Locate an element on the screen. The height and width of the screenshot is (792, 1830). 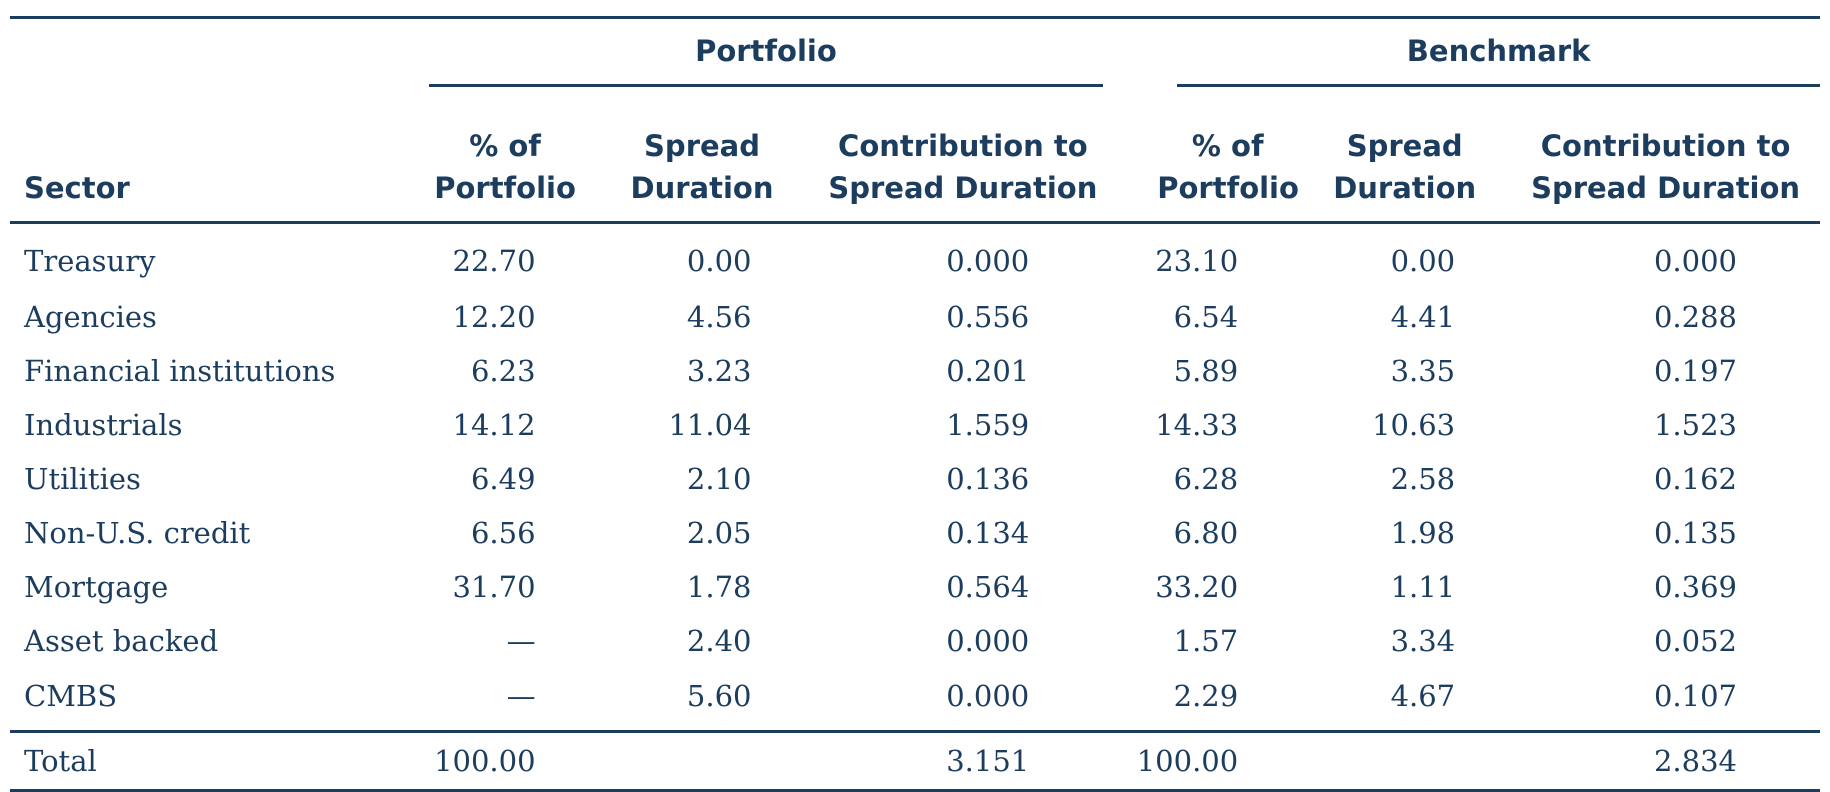
benchmark-pct-cell: 5.89 is located at coordinates (1206, 371).